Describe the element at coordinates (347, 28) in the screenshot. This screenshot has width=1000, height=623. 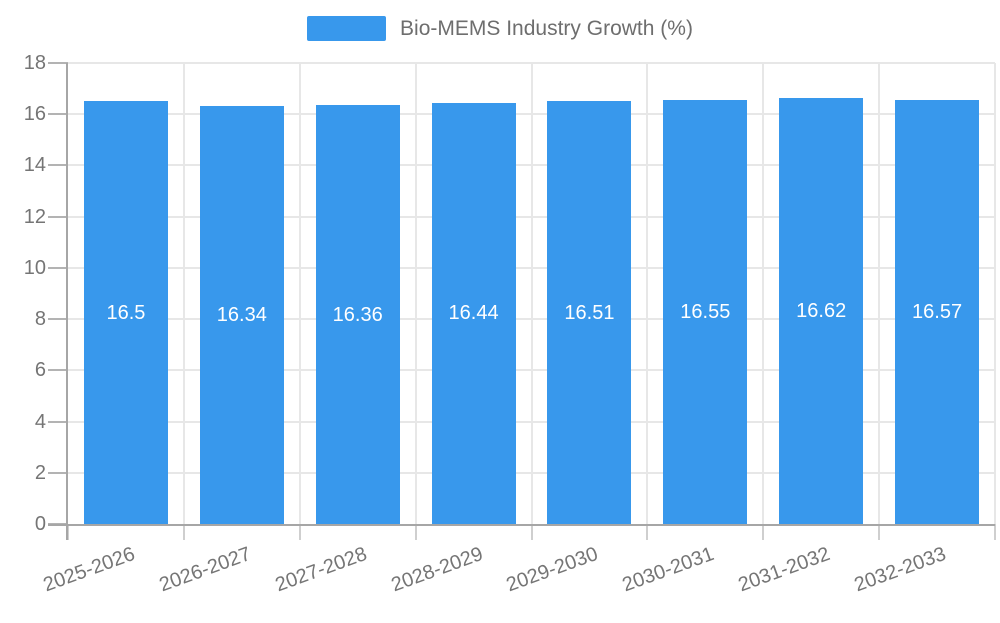
I see `legend-swatch` at that location.